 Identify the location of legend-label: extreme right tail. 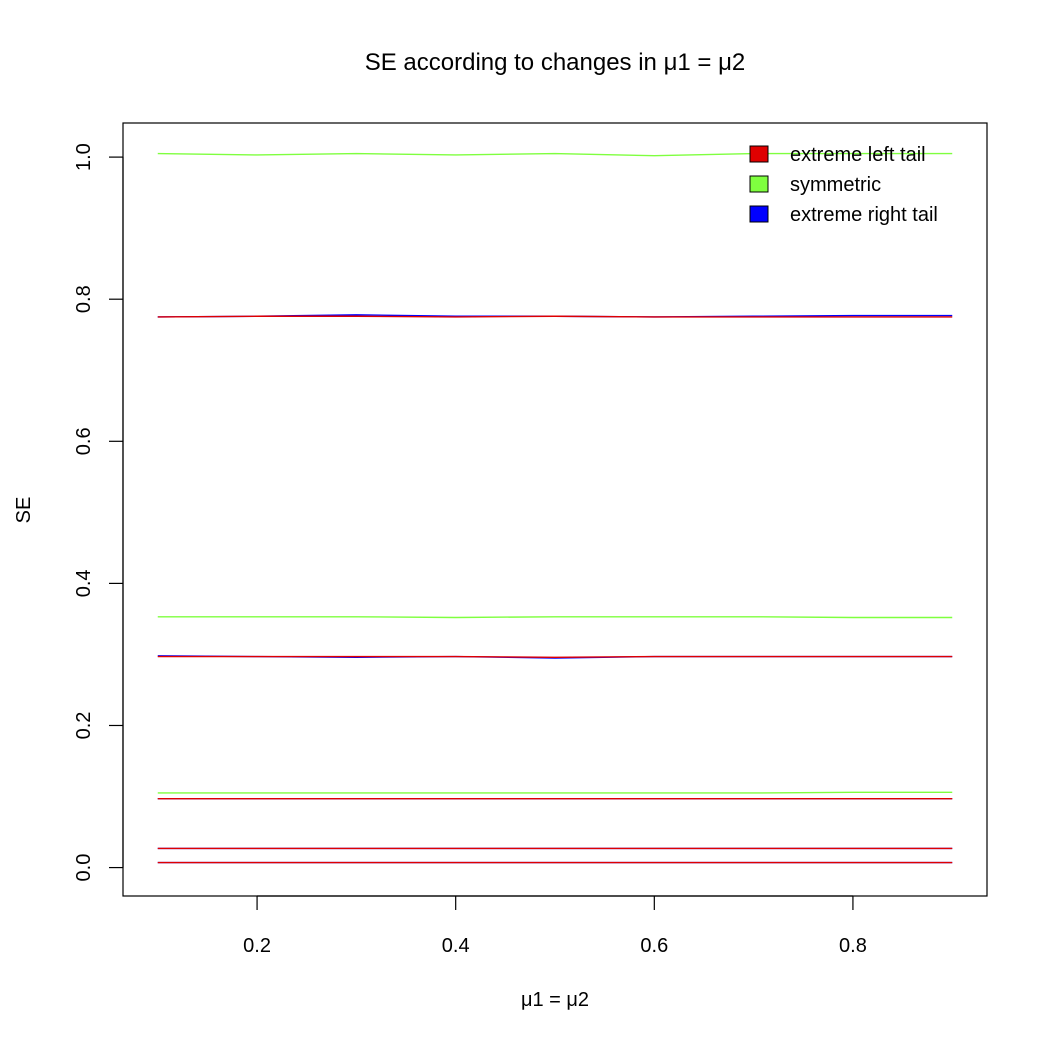
(864, 215).